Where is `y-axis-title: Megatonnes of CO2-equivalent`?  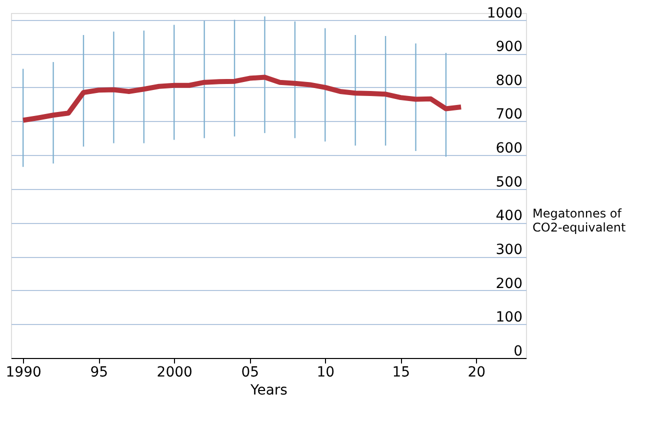 y-axis-title: Megatonnes of CO2-equivalent is located at coordinates (579, 220).